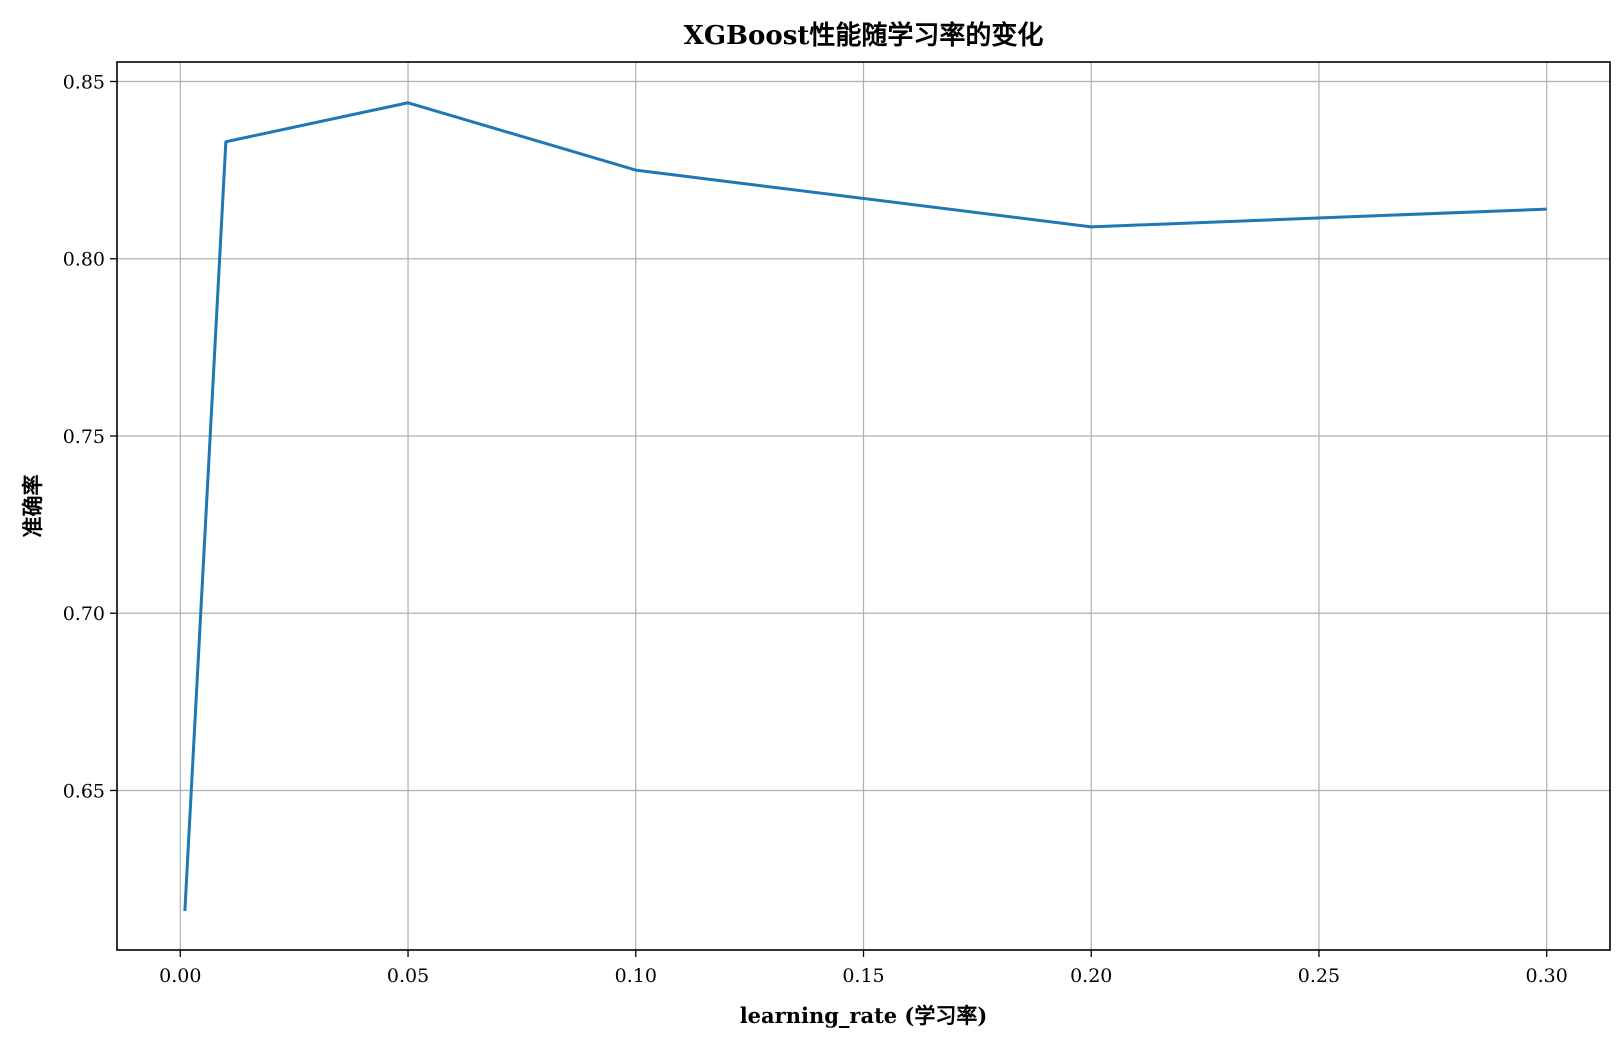  What do you see at coordinates (84, 260) in the screenshot?
I see `y-tick-label: 0.80` at bounding box center [84, 260].